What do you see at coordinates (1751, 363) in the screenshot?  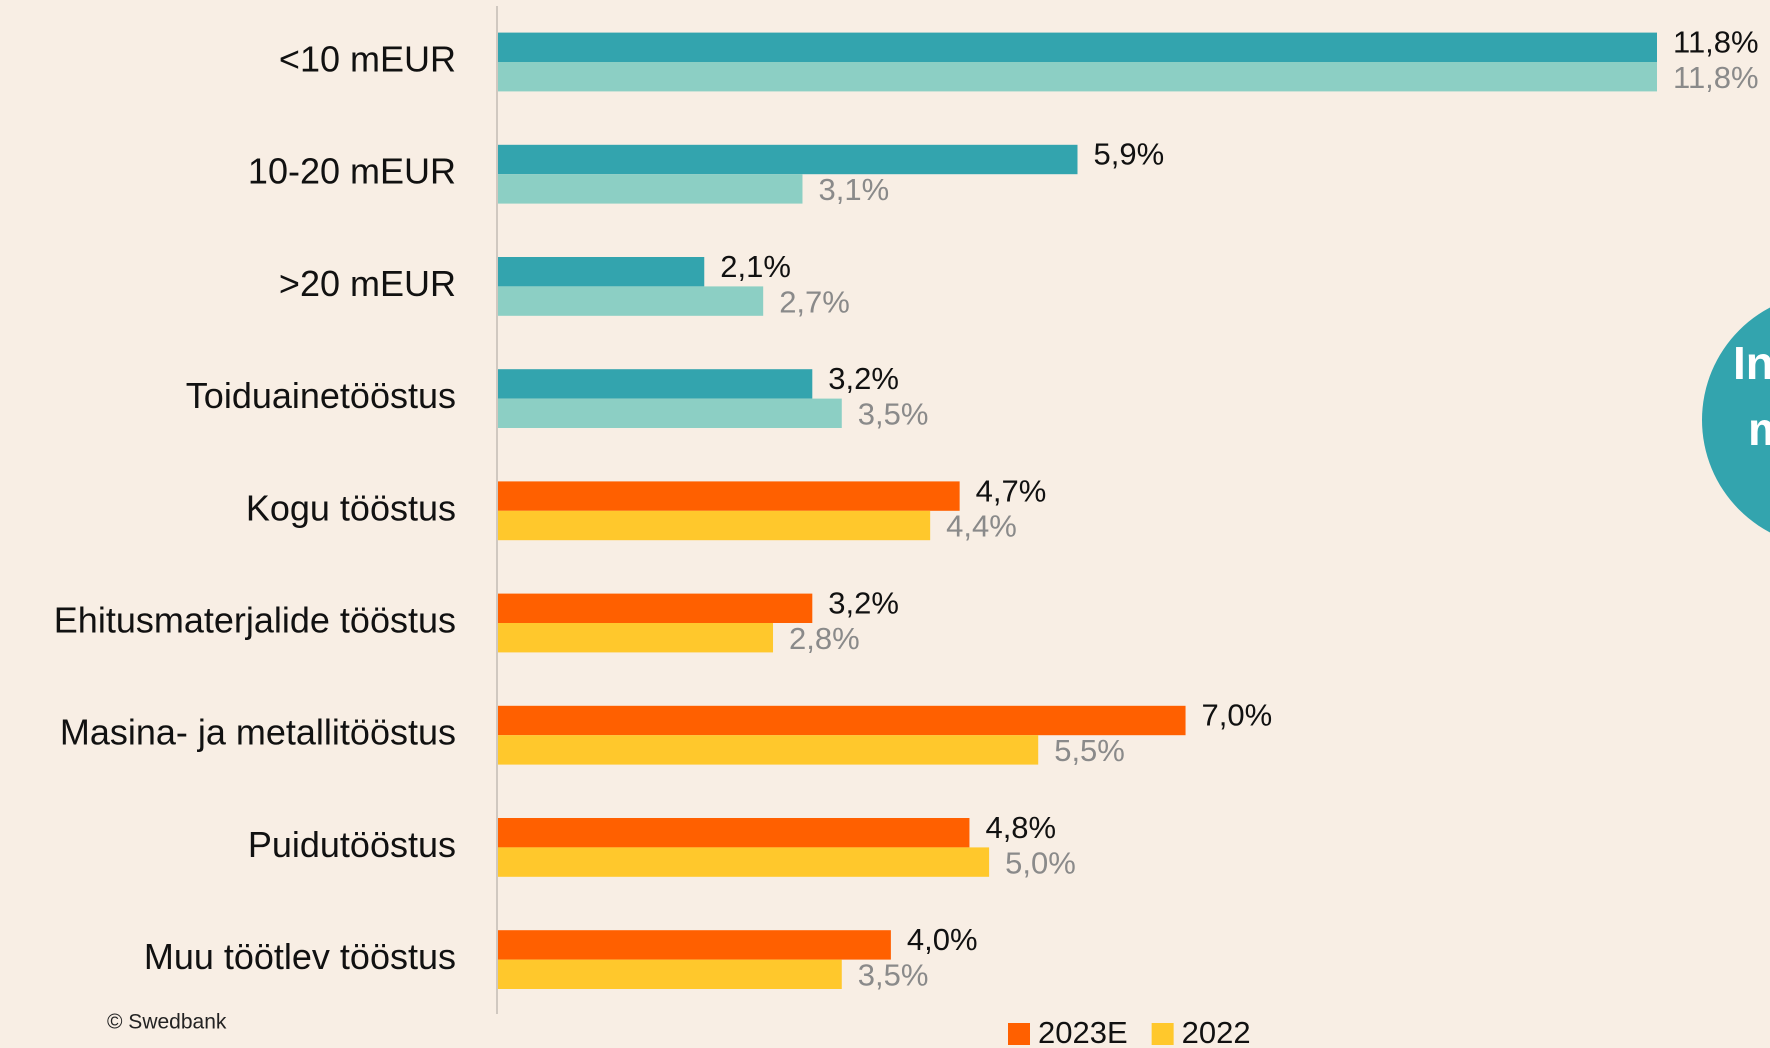 I see `annotation: In` at bounding box center [1751, 363].